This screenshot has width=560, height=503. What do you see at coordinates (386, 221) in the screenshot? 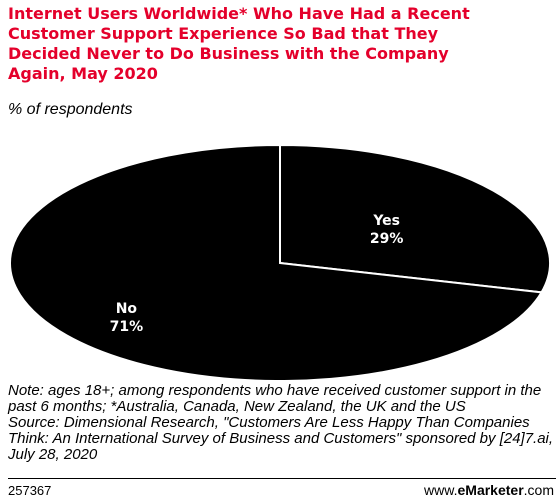
I see `slice-category-yes: Yes` at bounding box center [386, 221].